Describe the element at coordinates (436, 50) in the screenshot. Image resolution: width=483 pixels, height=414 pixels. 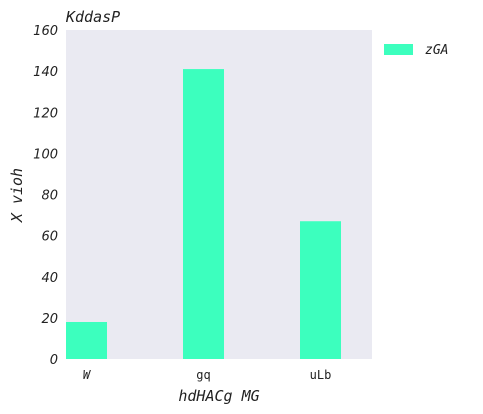
I see `legend-label-zga: zGA` at that location.